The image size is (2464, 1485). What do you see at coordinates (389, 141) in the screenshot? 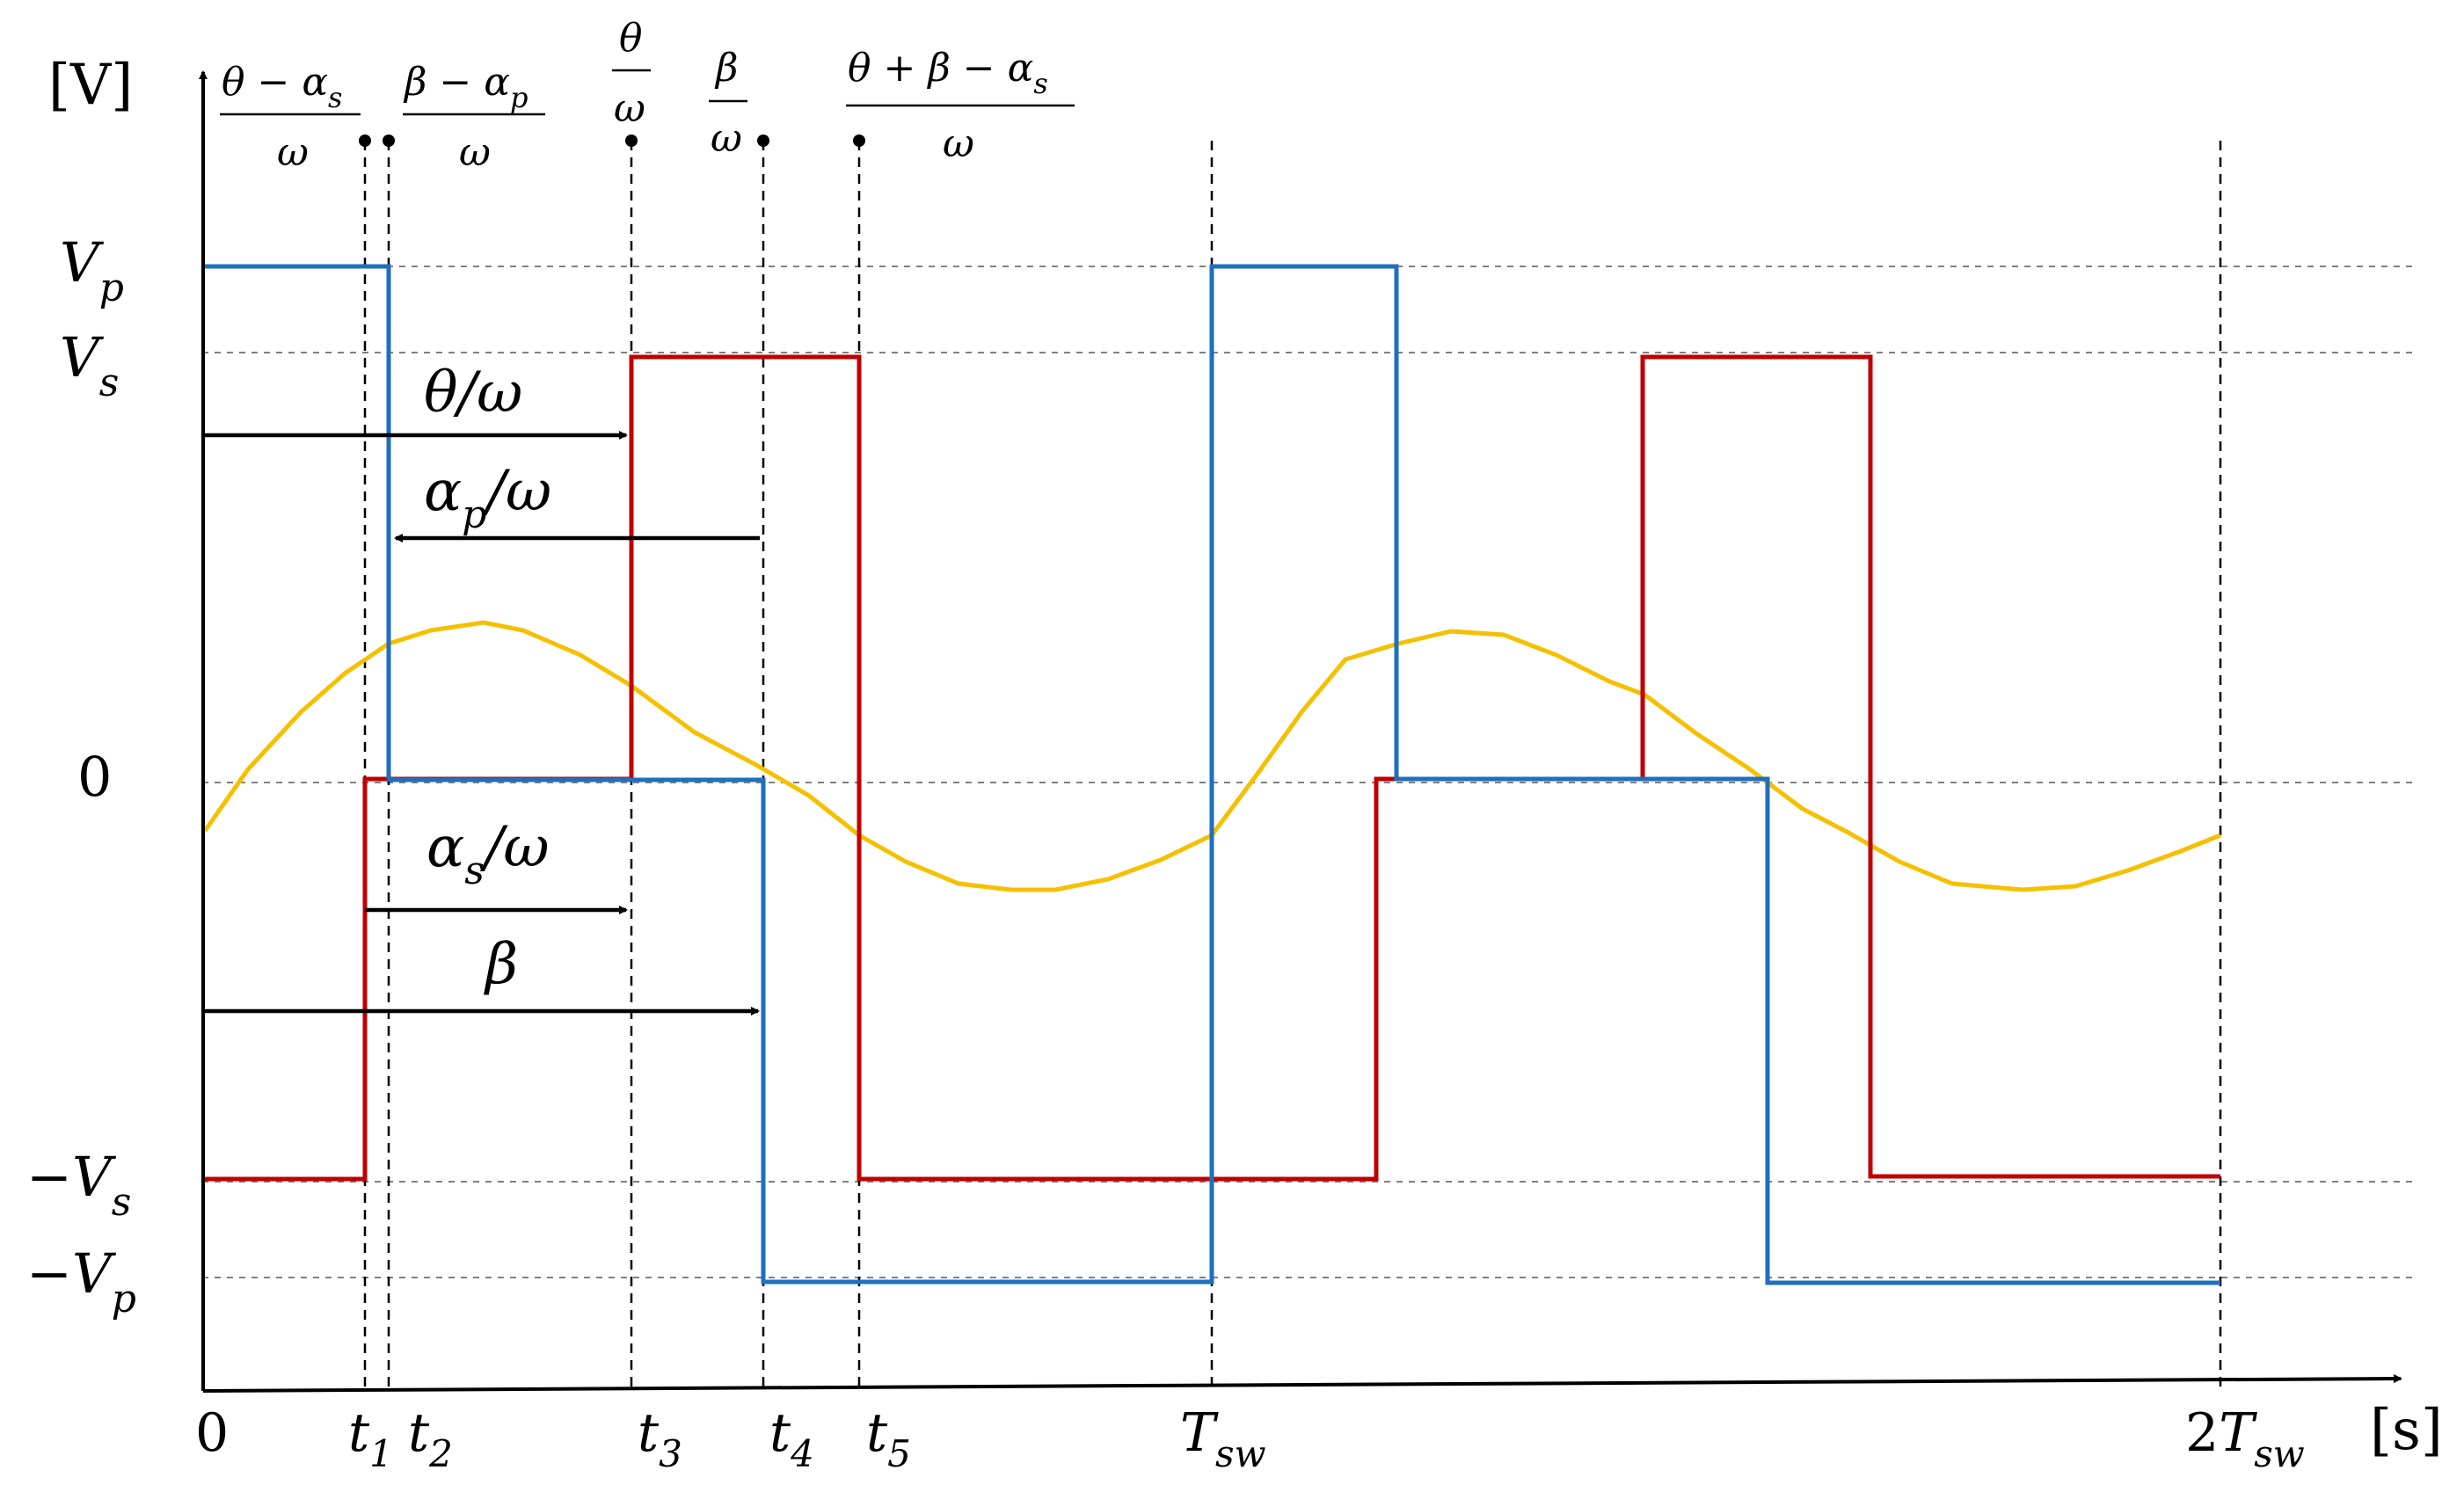
I see `dot-t2` at bounding box center [389, 141].